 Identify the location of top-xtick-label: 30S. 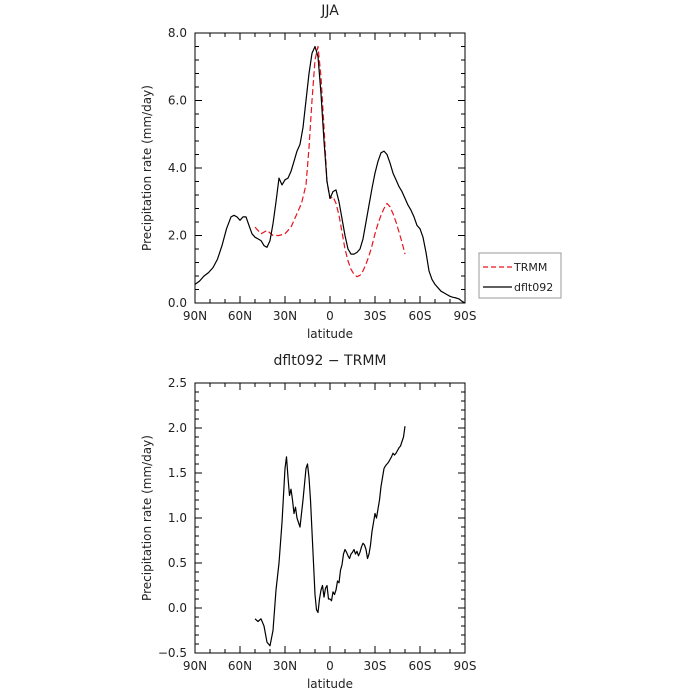
(375, 316).